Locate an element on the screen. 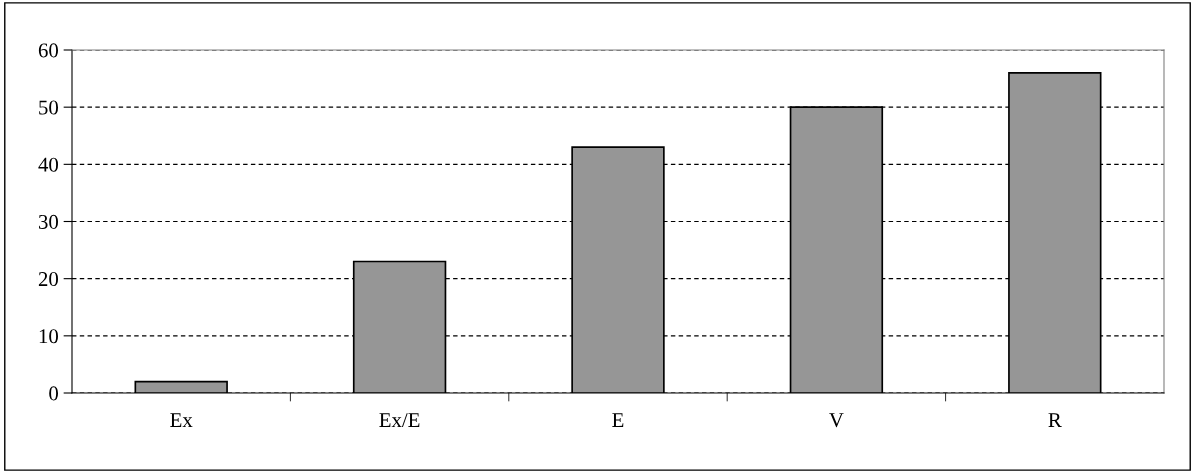 Image resolution: width=1195 pixels, height=472 pixels. y-tick-label: 0 is located at coordinates (54, 393).